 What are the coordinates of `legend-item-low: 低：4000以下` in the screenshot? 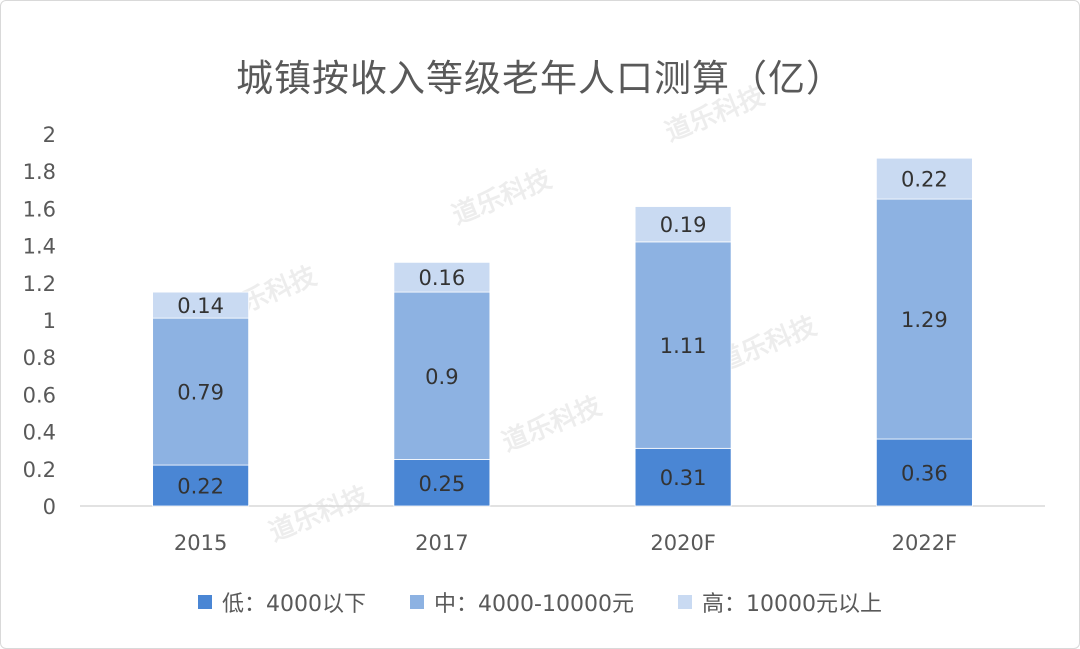 It's located at (282, 602).